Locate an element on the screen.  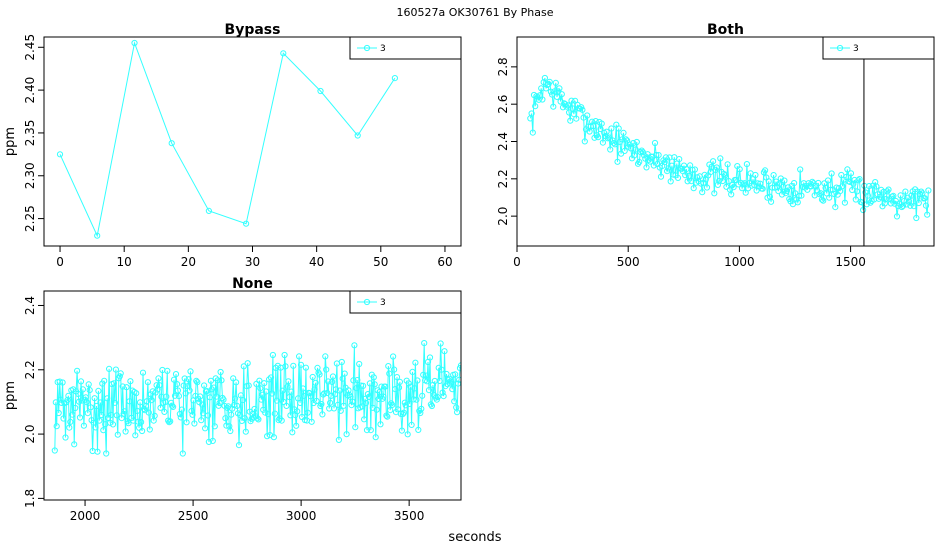
panel-title: Bypass is located at coordinates (253, 30).